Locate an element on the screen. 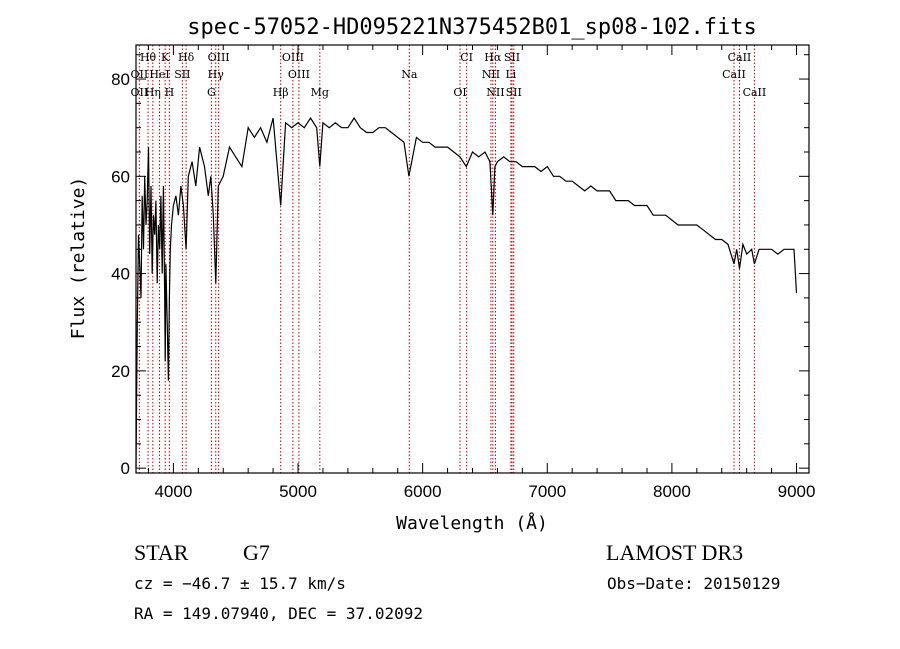 The image size is (900, 649). line-id-label: CI is located at coordinates (466, 57).